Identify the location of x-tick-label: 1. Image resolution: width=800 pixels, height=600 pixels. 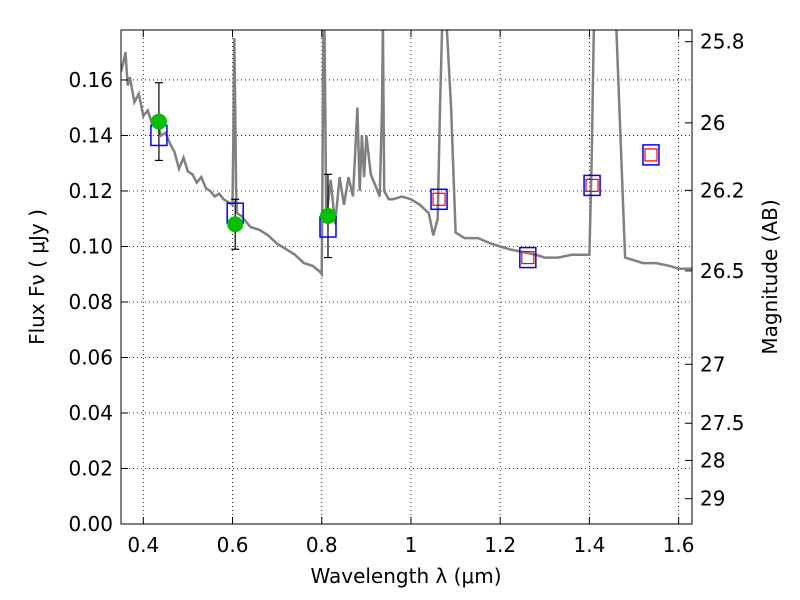
(411, 545).